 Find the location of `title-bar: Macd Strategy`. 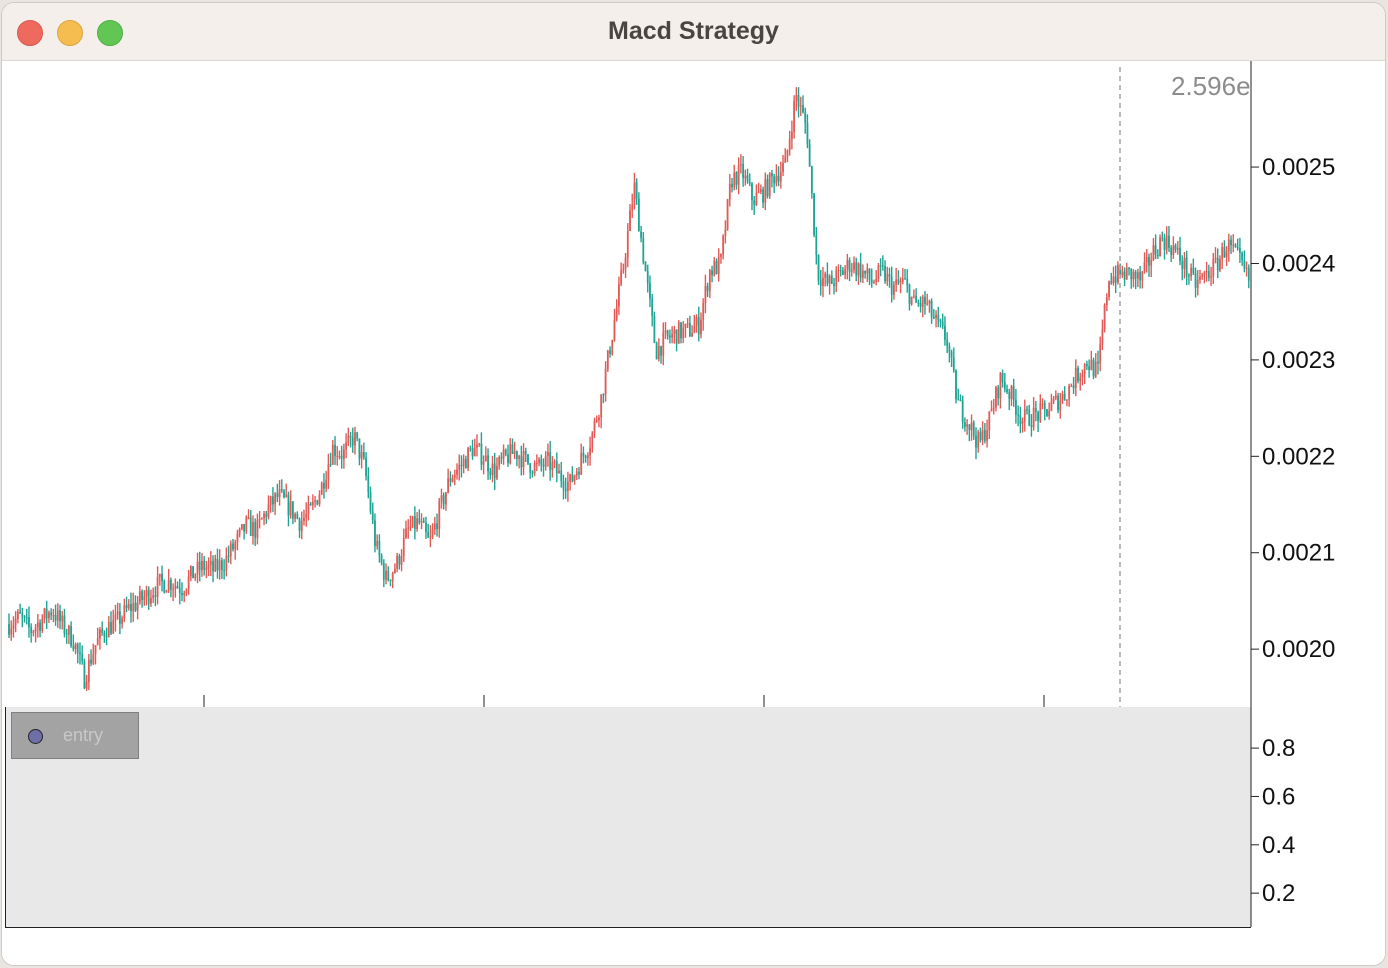

title-bar: Macd Strategy is located at coordinates (693, 32).